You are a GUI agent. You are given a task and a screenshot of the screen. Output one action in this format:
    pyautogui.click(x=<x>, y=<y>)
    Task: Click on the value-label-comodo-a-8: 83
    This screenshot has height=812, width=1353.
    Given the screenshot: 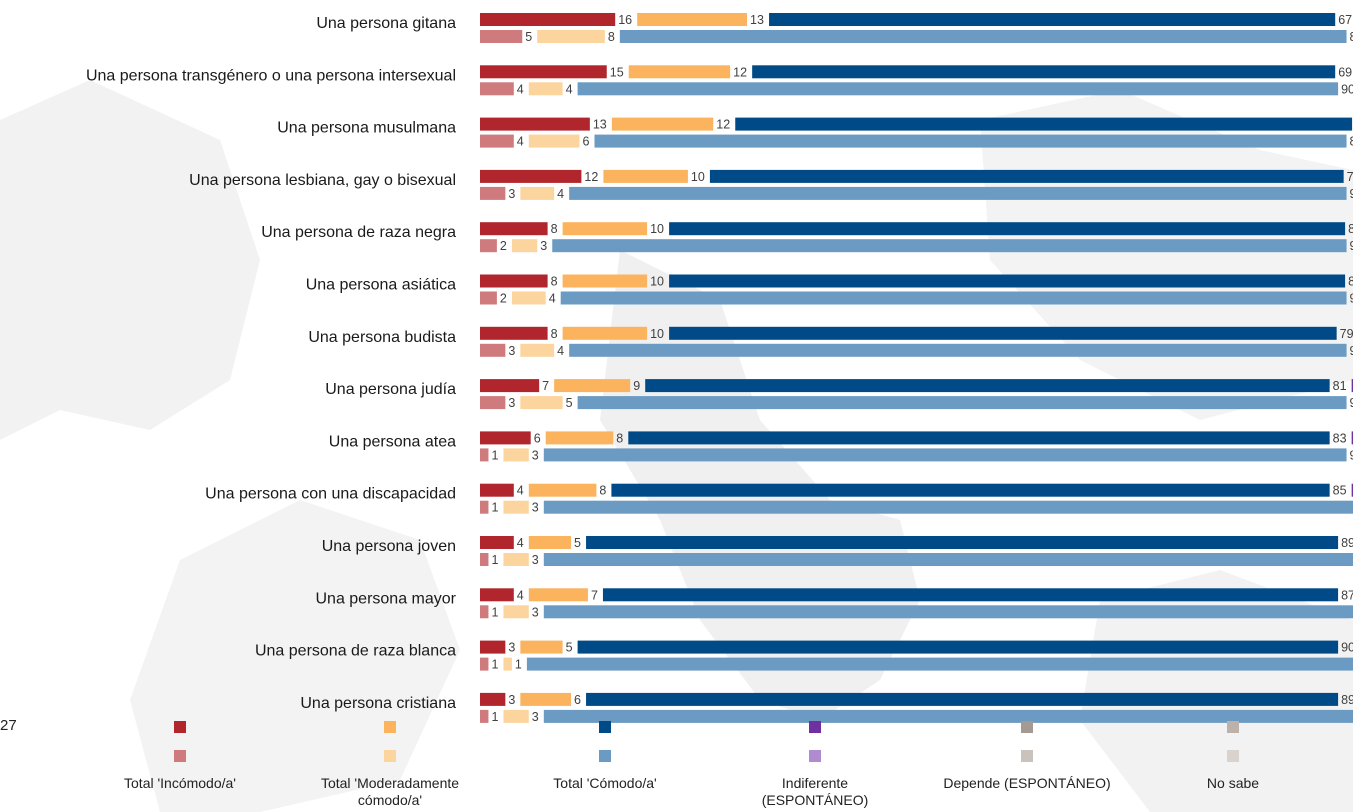 What is the action you would take?
    pyautogui.click(x=1340, y=438)
    